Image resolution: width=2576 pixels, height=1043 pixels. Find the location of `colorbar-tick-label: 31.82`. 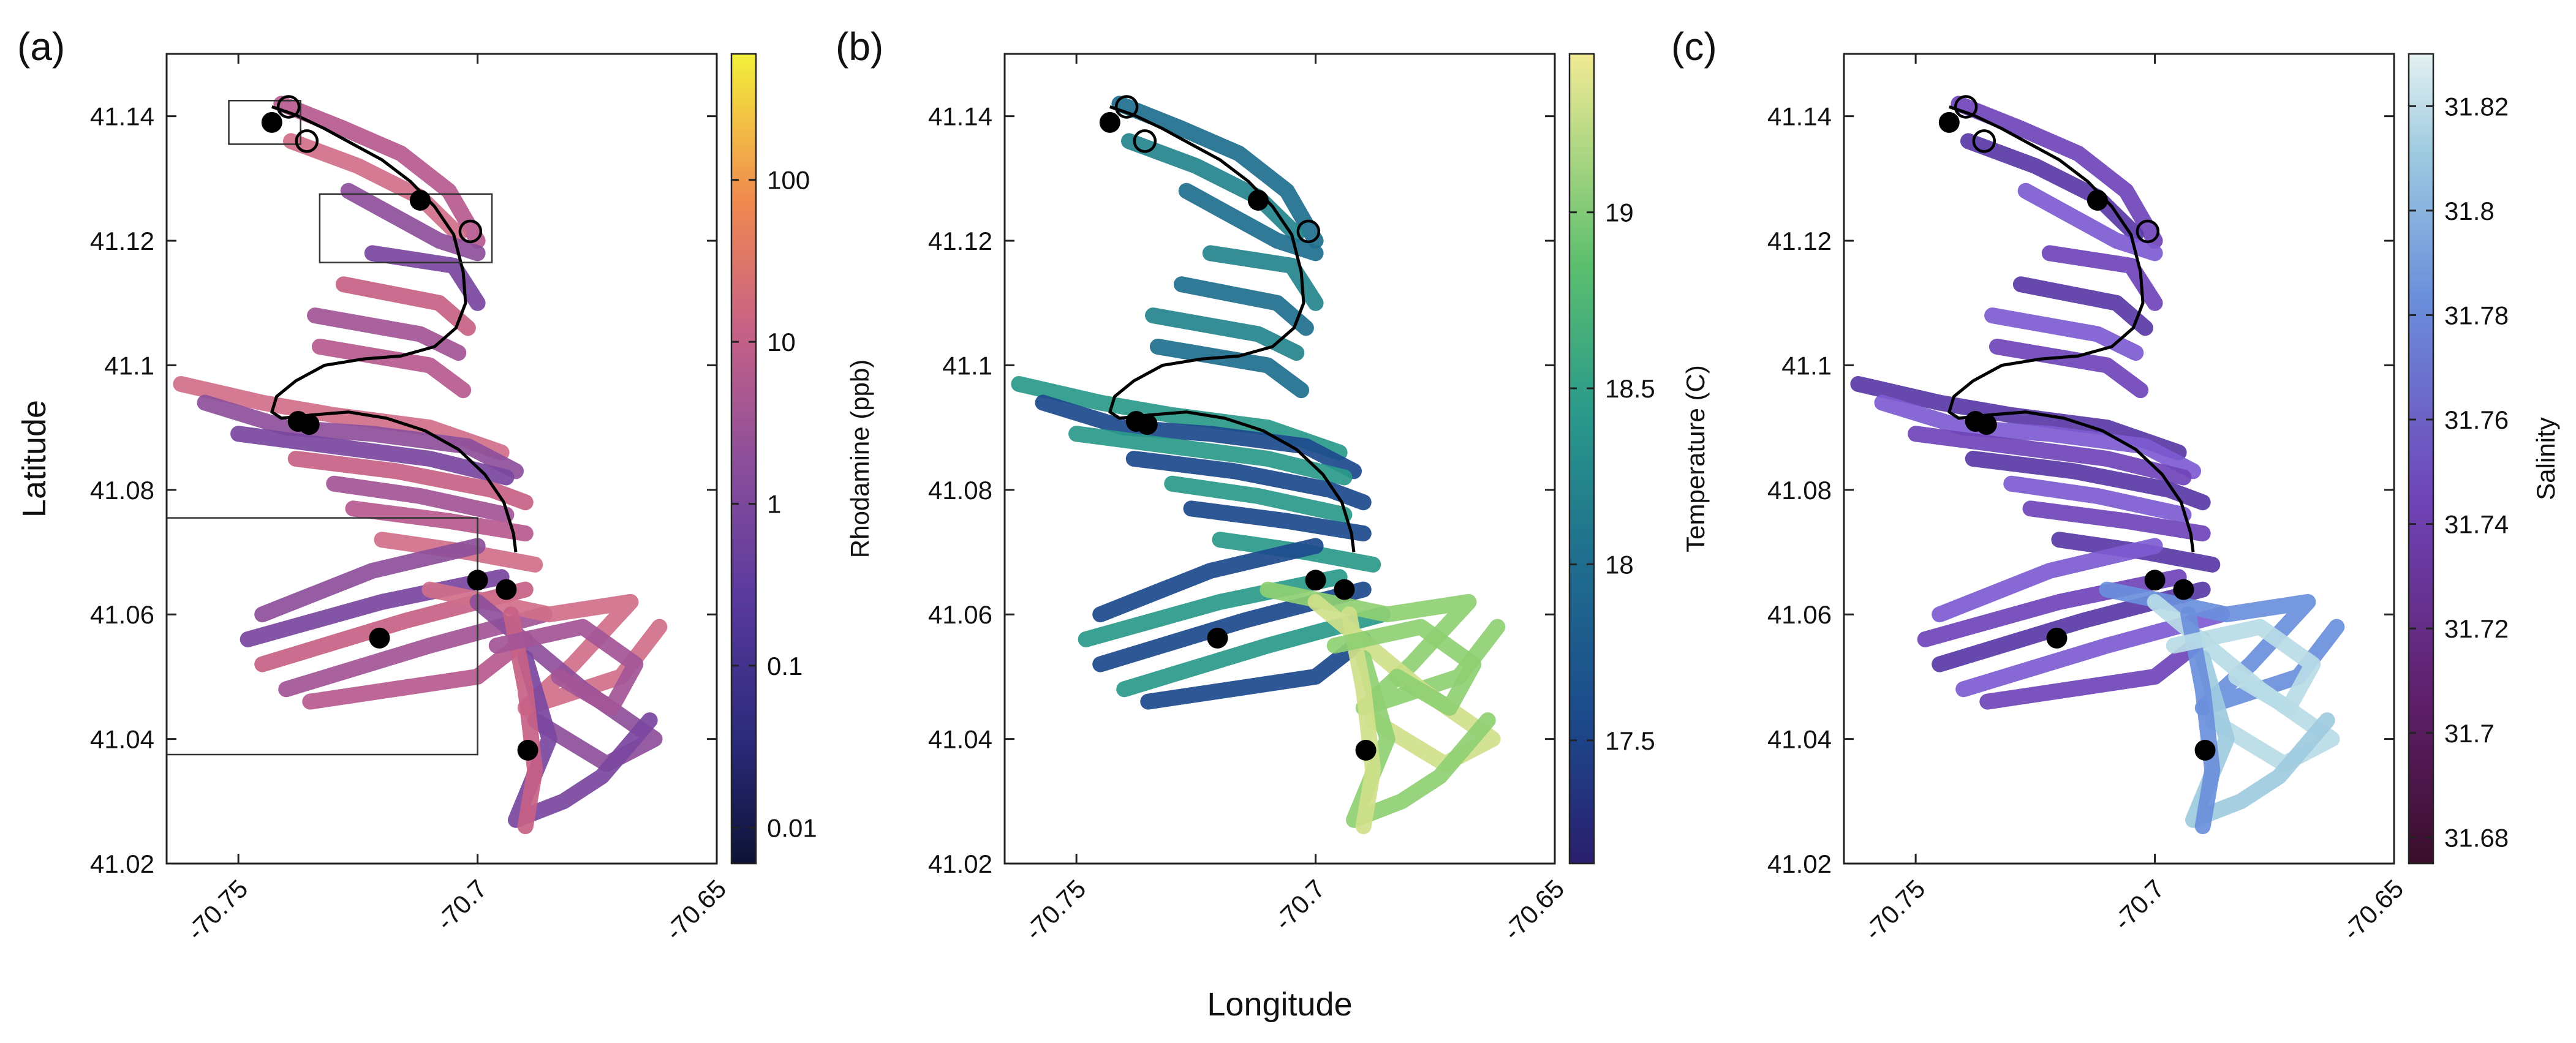

colorbar-tick-label: 31.82 is located at coordinates (2476, 106).